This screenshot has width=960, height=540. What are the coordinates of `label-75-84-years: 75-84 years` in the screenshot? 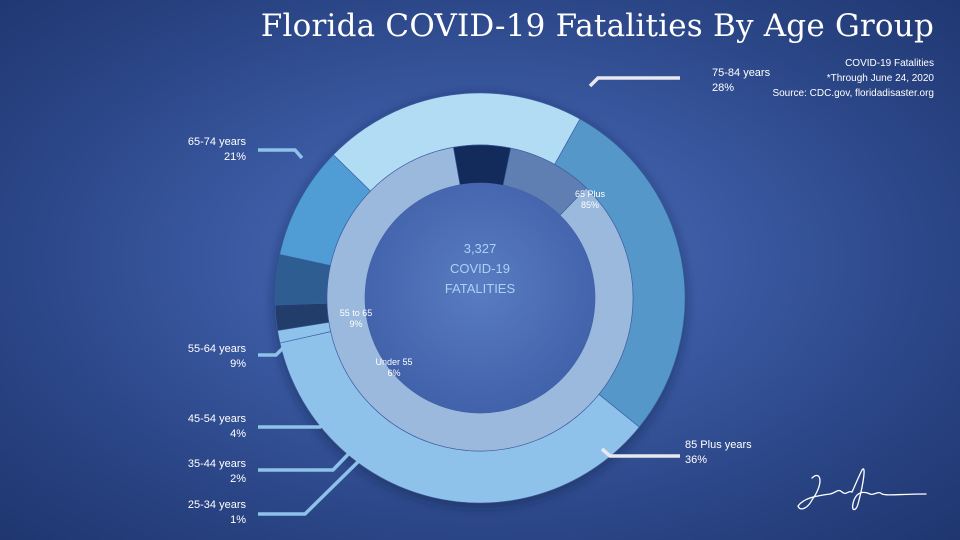 It's located at (741, 73).